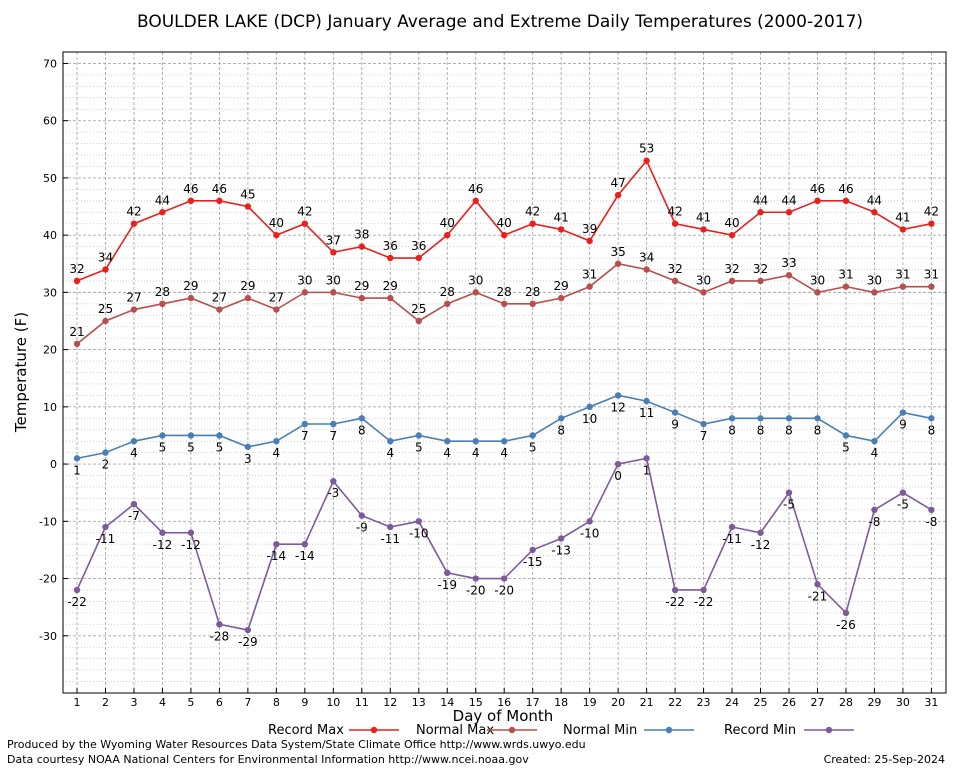 This screenshot has width=954, height=772. I want to click on data-label: 1, so click(77, 470).